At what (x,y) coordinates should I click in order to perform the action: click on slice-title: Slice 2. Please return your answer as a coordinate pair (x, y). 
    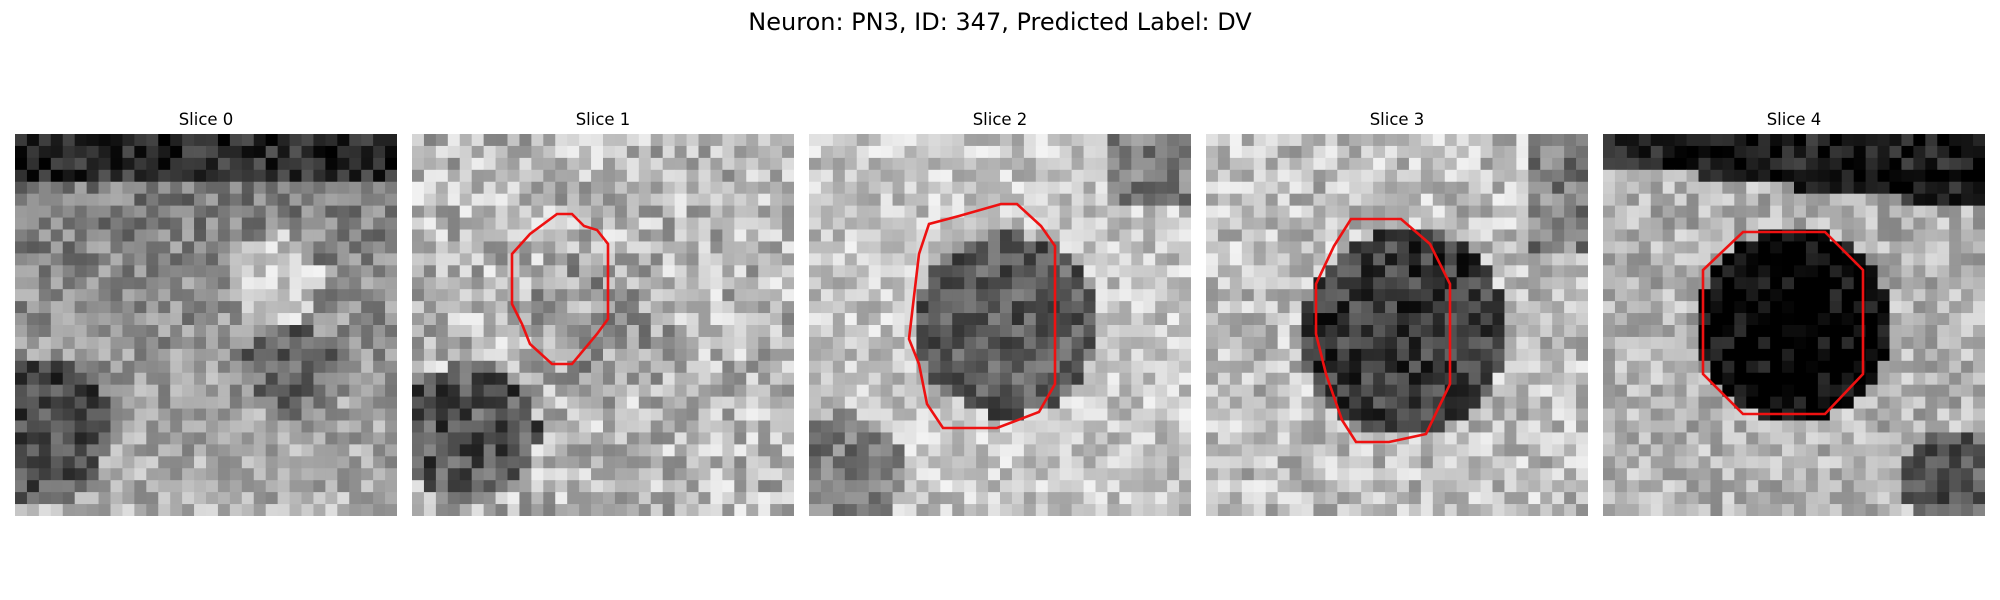
    Looking at the image, I should click on (1000, 120).